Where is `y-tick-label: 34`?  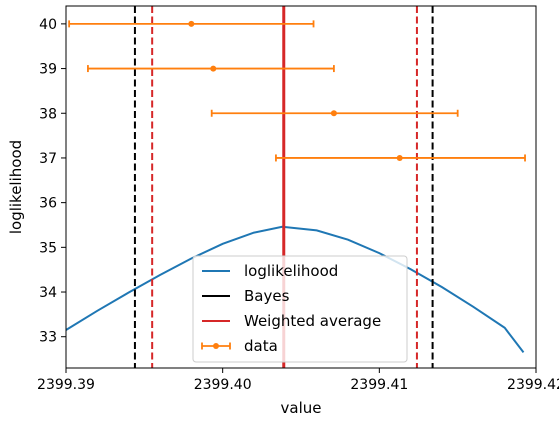 y-tick-label: 34 is located at coordinates (48, 293).